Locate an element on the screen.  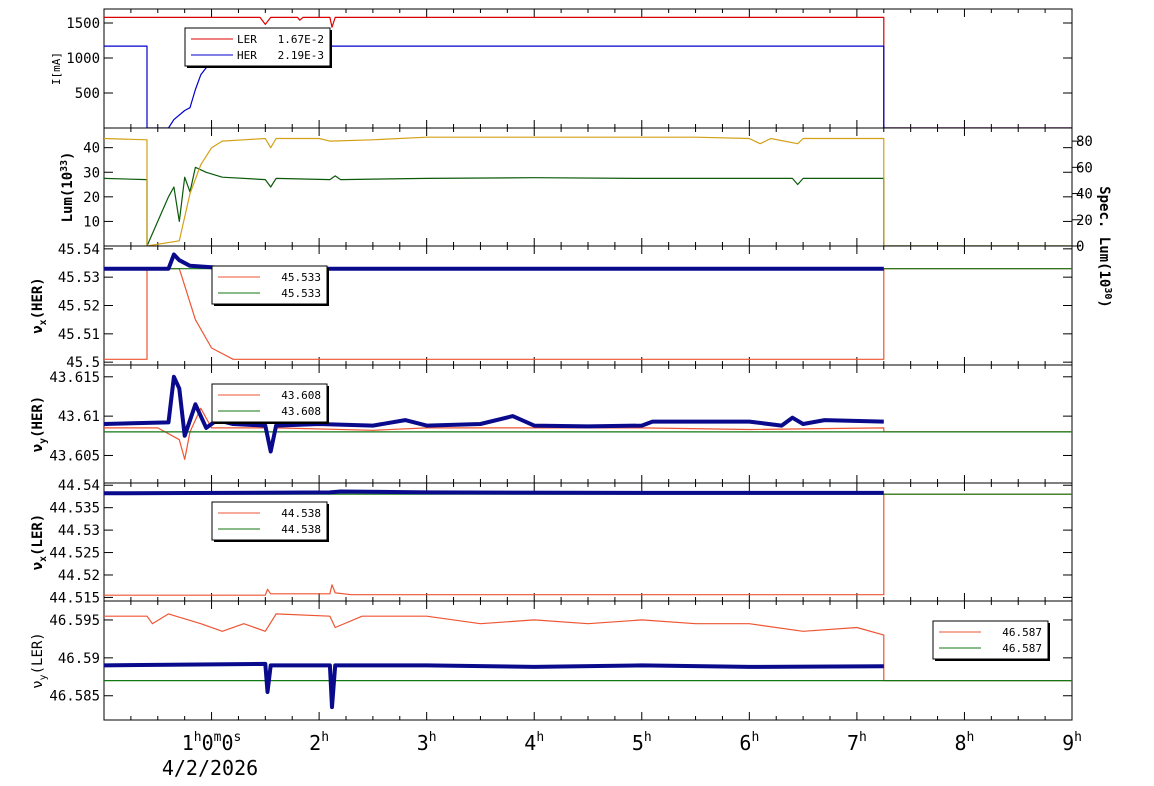
y2-axis-title: Spec. Lum(1030) is located at coordinates (1104, 247).